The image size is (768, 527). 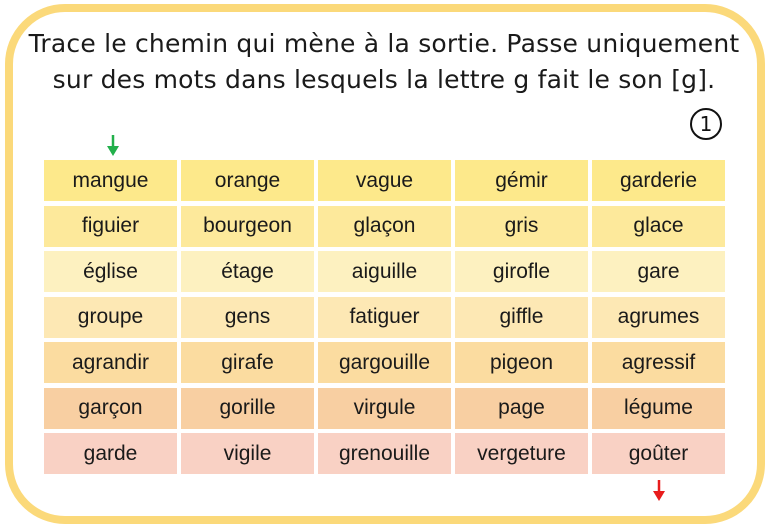 What do you see at coordinates (658, 408) in the screenshot?
I see `word-cell: légume` at bounding box center [658, 408].